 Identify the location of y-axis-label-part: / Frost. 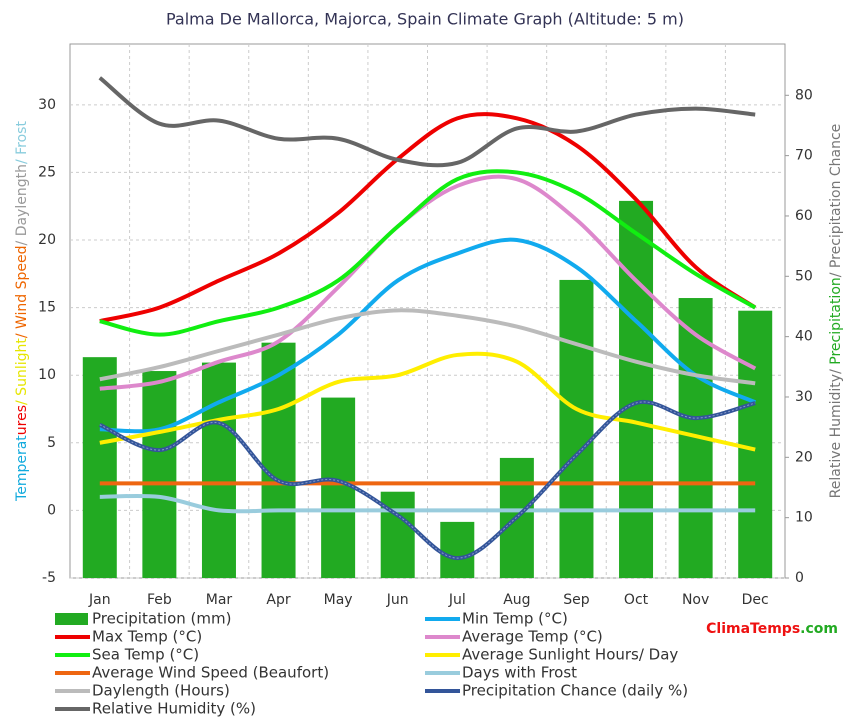
(22, 143).